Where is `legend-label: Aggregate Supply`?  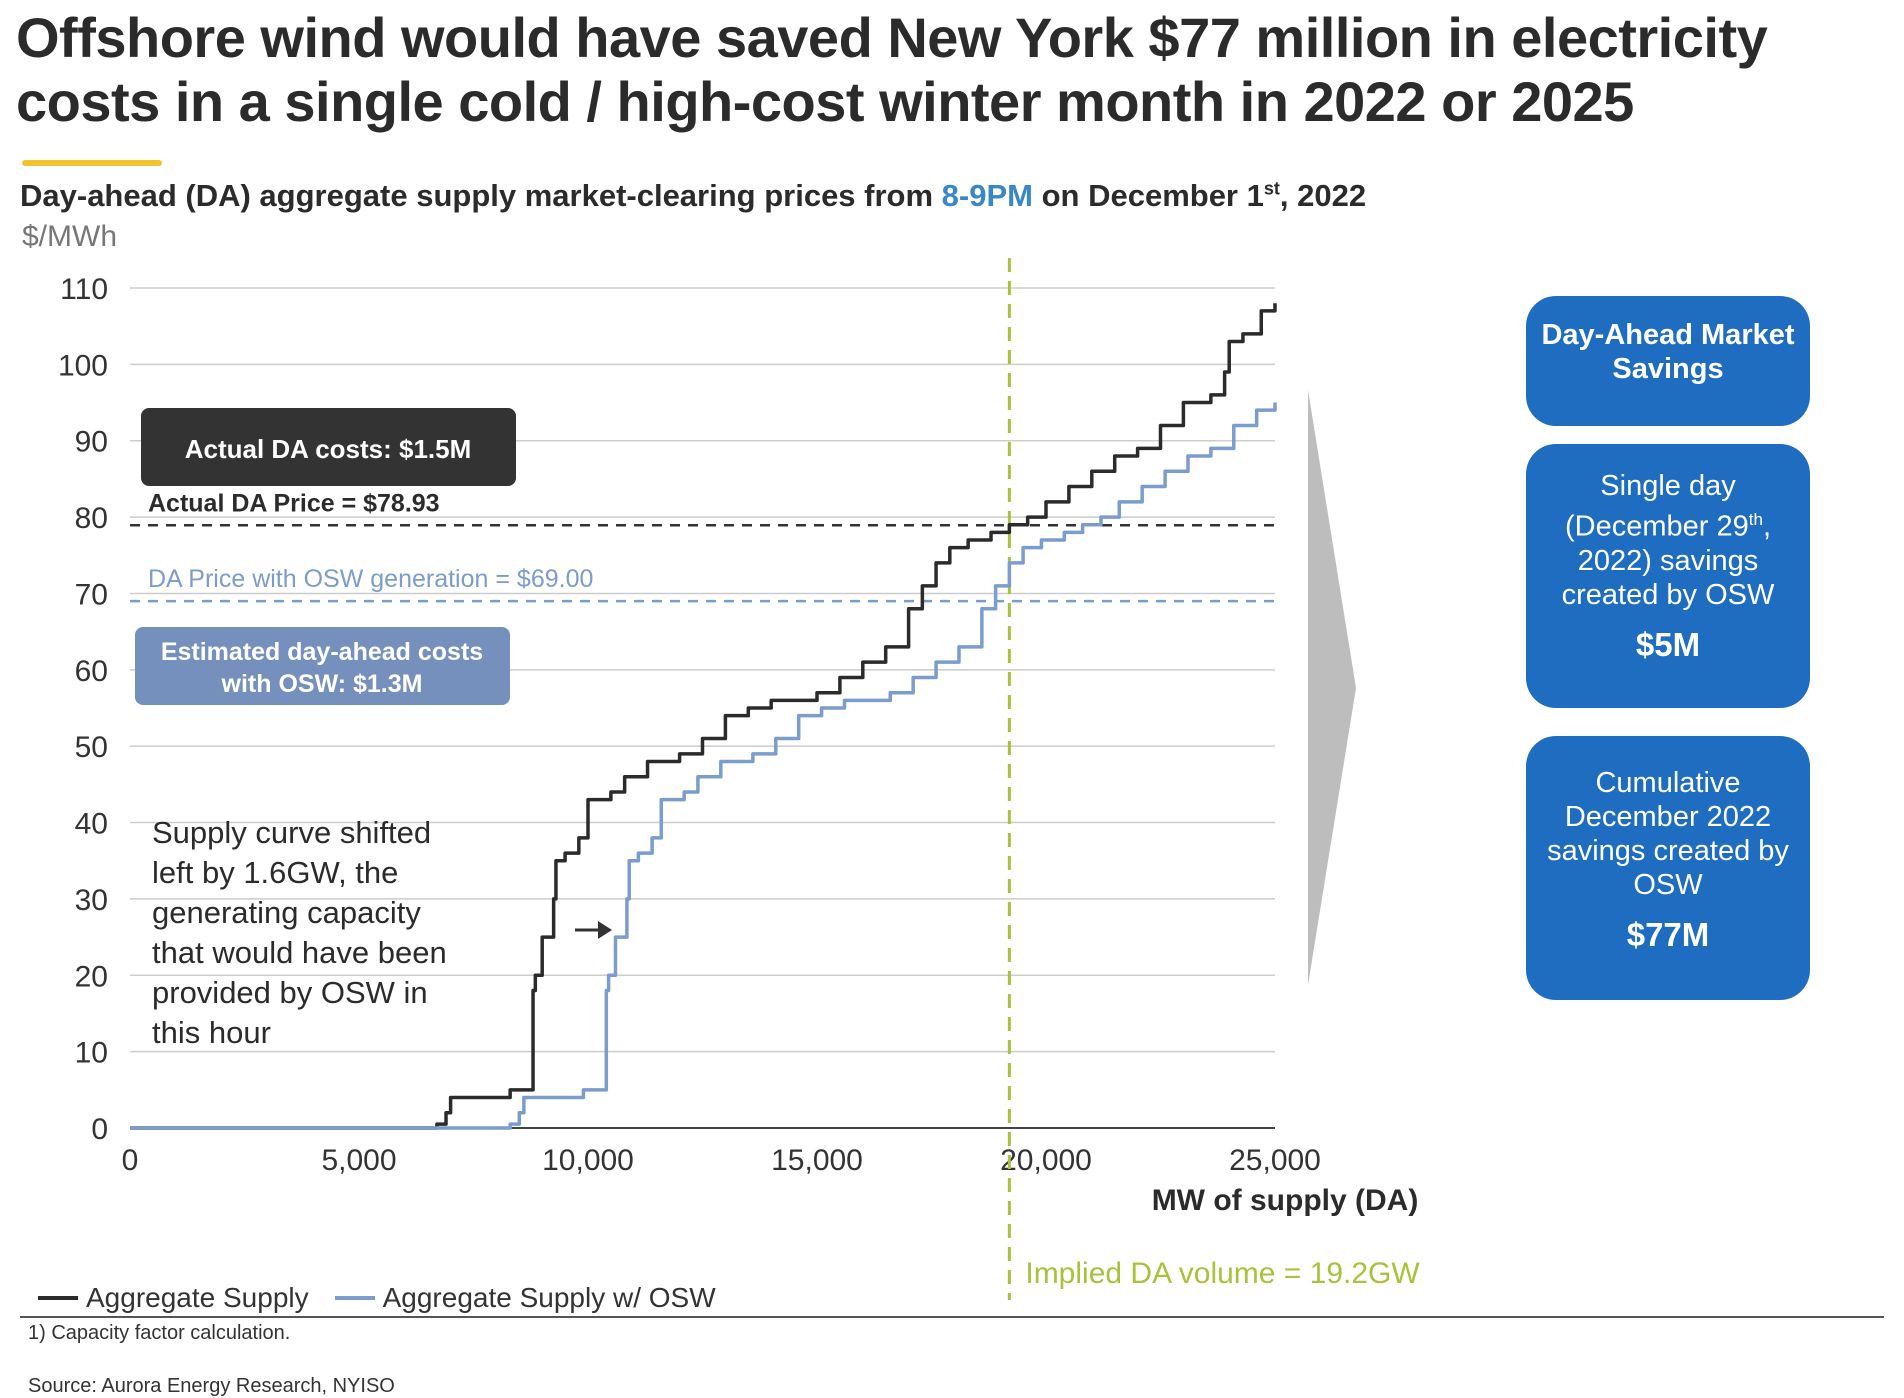
legend-label: Aggregate Supply is located at coordinates (197, 1297).